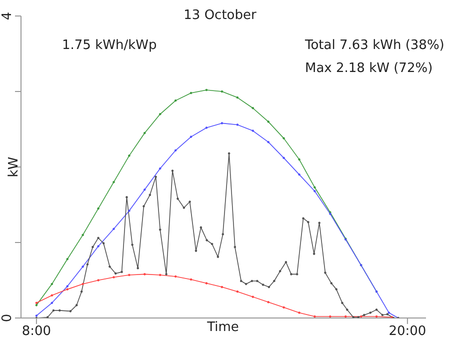 The height and width of the screenshot is (339, 452). What do you see at coordinates (220, 15) in the screenshot?
I see `chart-title: 13 October` at bounding box center [220, 15].